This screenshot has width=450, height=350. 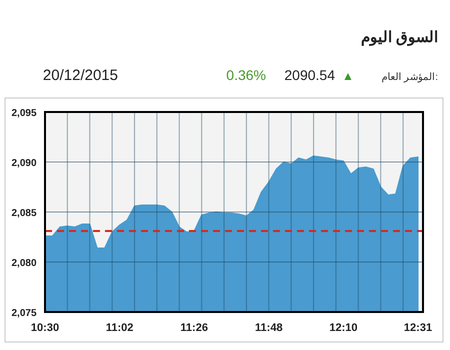 What do you see at coordinates (343, 328) in the screenshot?
I see `x-tick-label: 12:10` at bounding box center [343, 328].